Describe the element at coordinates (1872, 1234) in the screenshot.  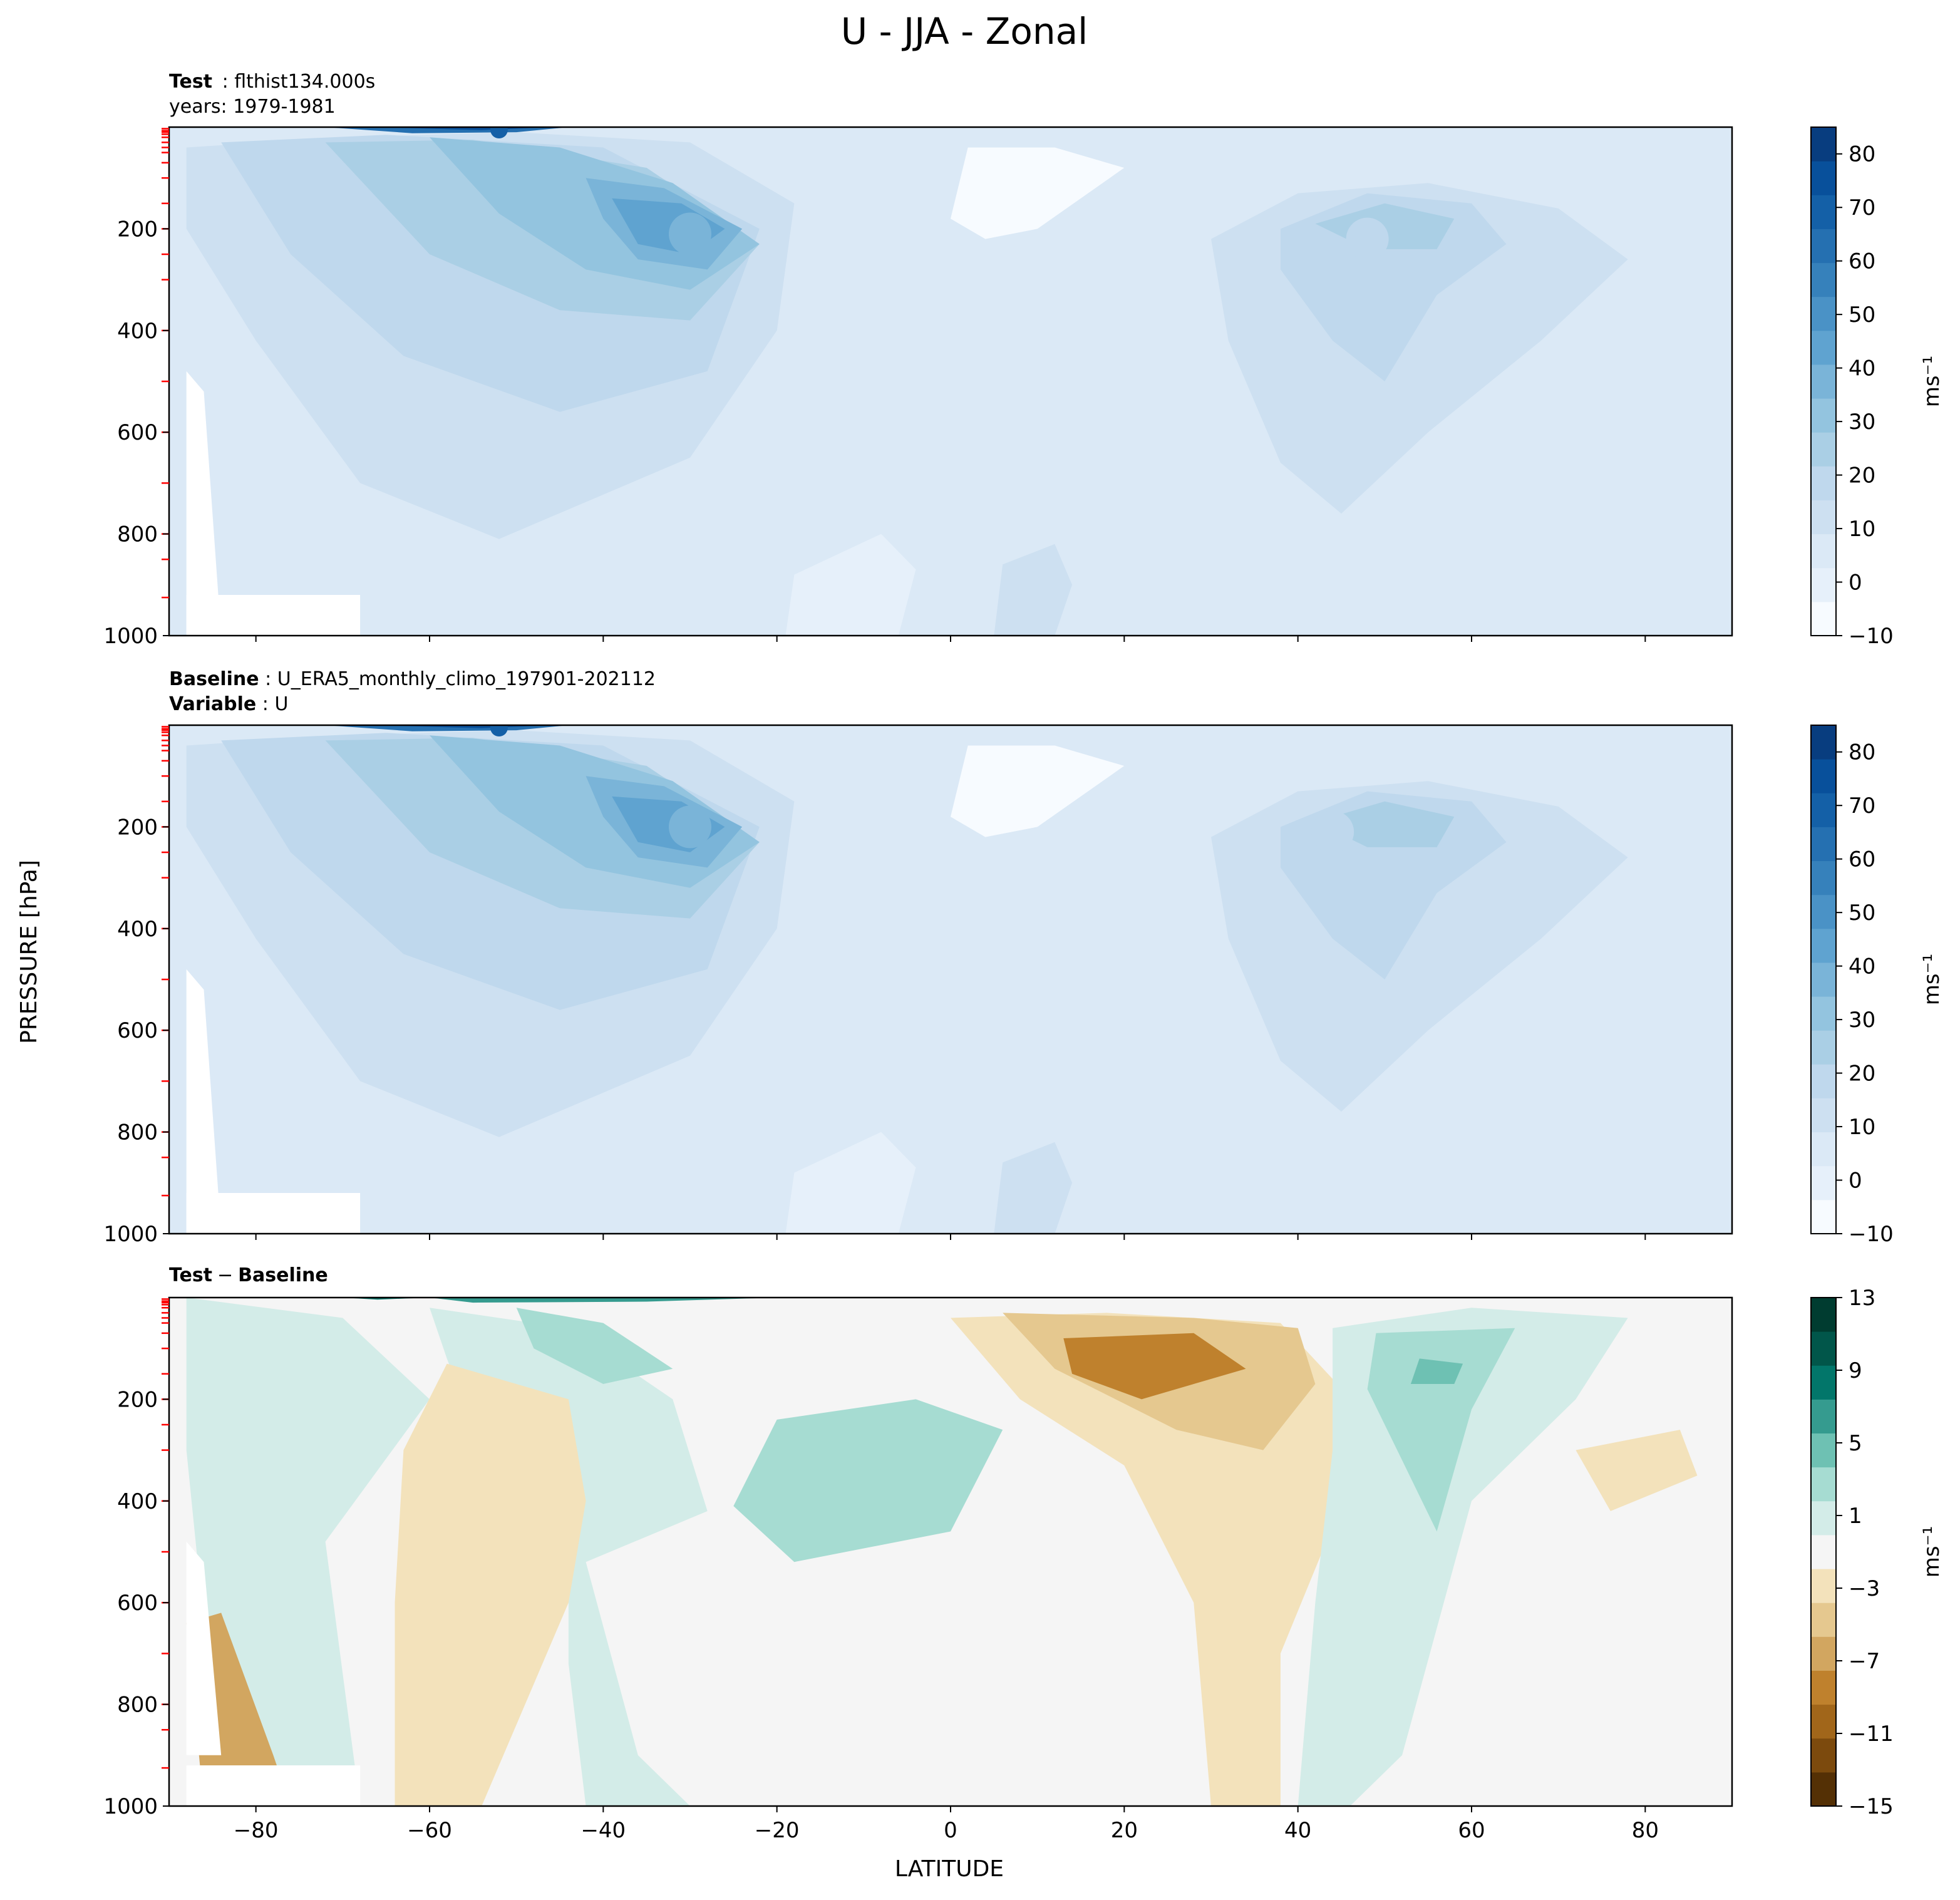
I see `colorbar-tick-label: −10` at that location.